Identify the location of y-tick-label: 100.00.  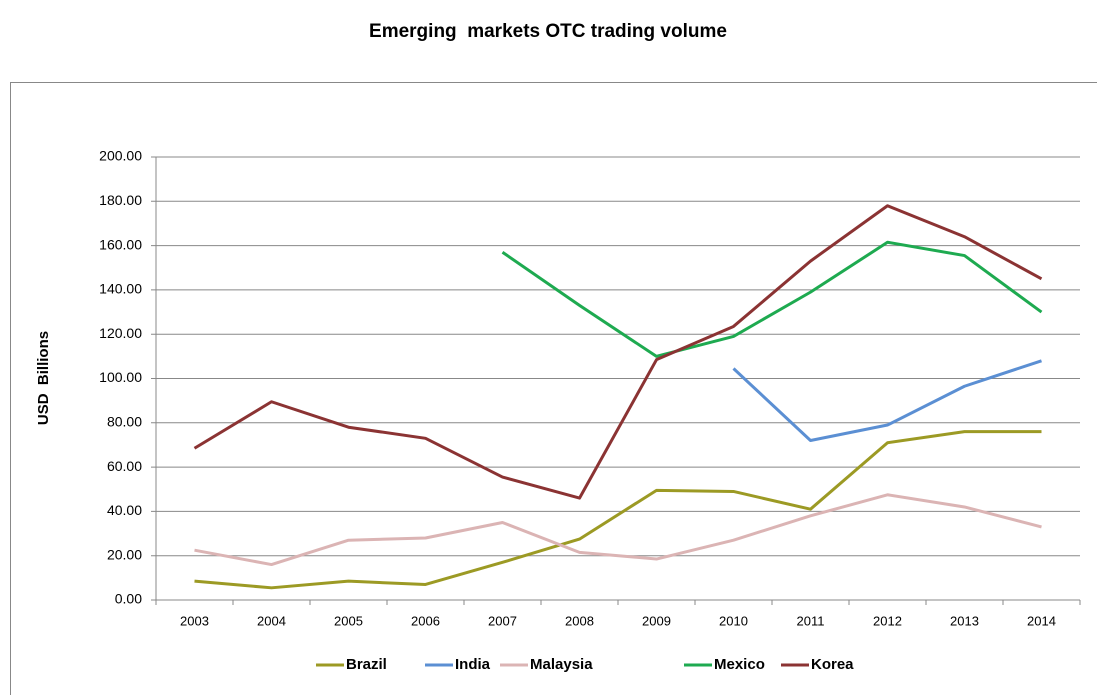
(120, 377).